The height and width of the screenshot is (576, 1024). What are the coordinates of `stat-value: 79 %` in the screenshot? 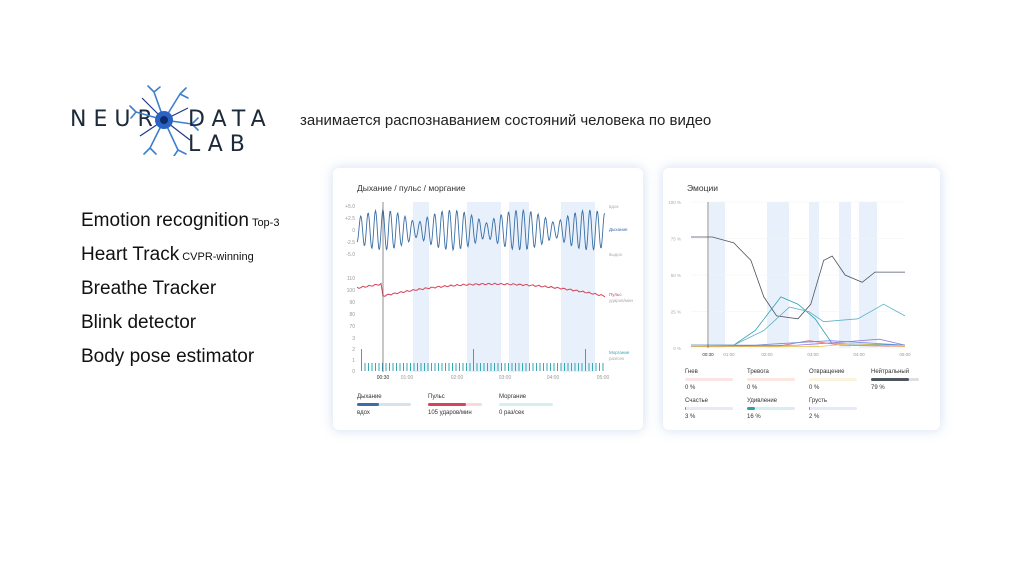 It's located at (878, 388).